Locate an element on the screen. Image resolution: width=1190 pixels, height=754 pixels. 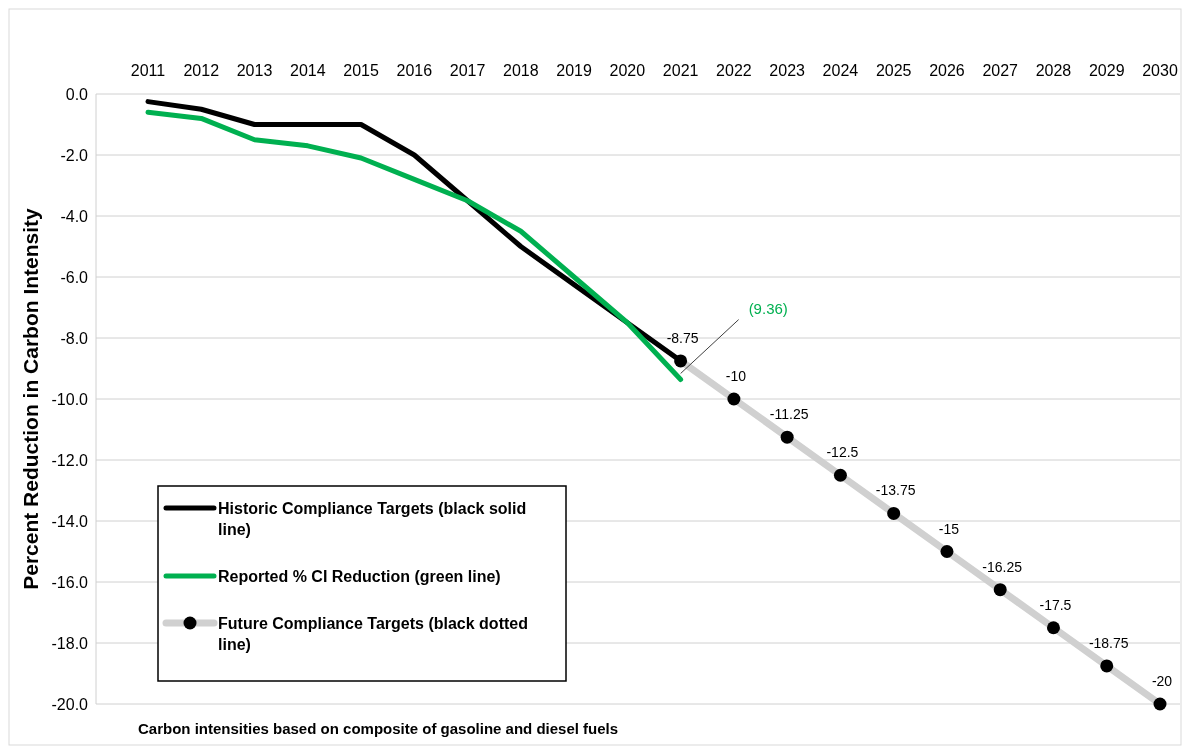
y-tick-label: -8.0 is located at coordinates (74, 338).